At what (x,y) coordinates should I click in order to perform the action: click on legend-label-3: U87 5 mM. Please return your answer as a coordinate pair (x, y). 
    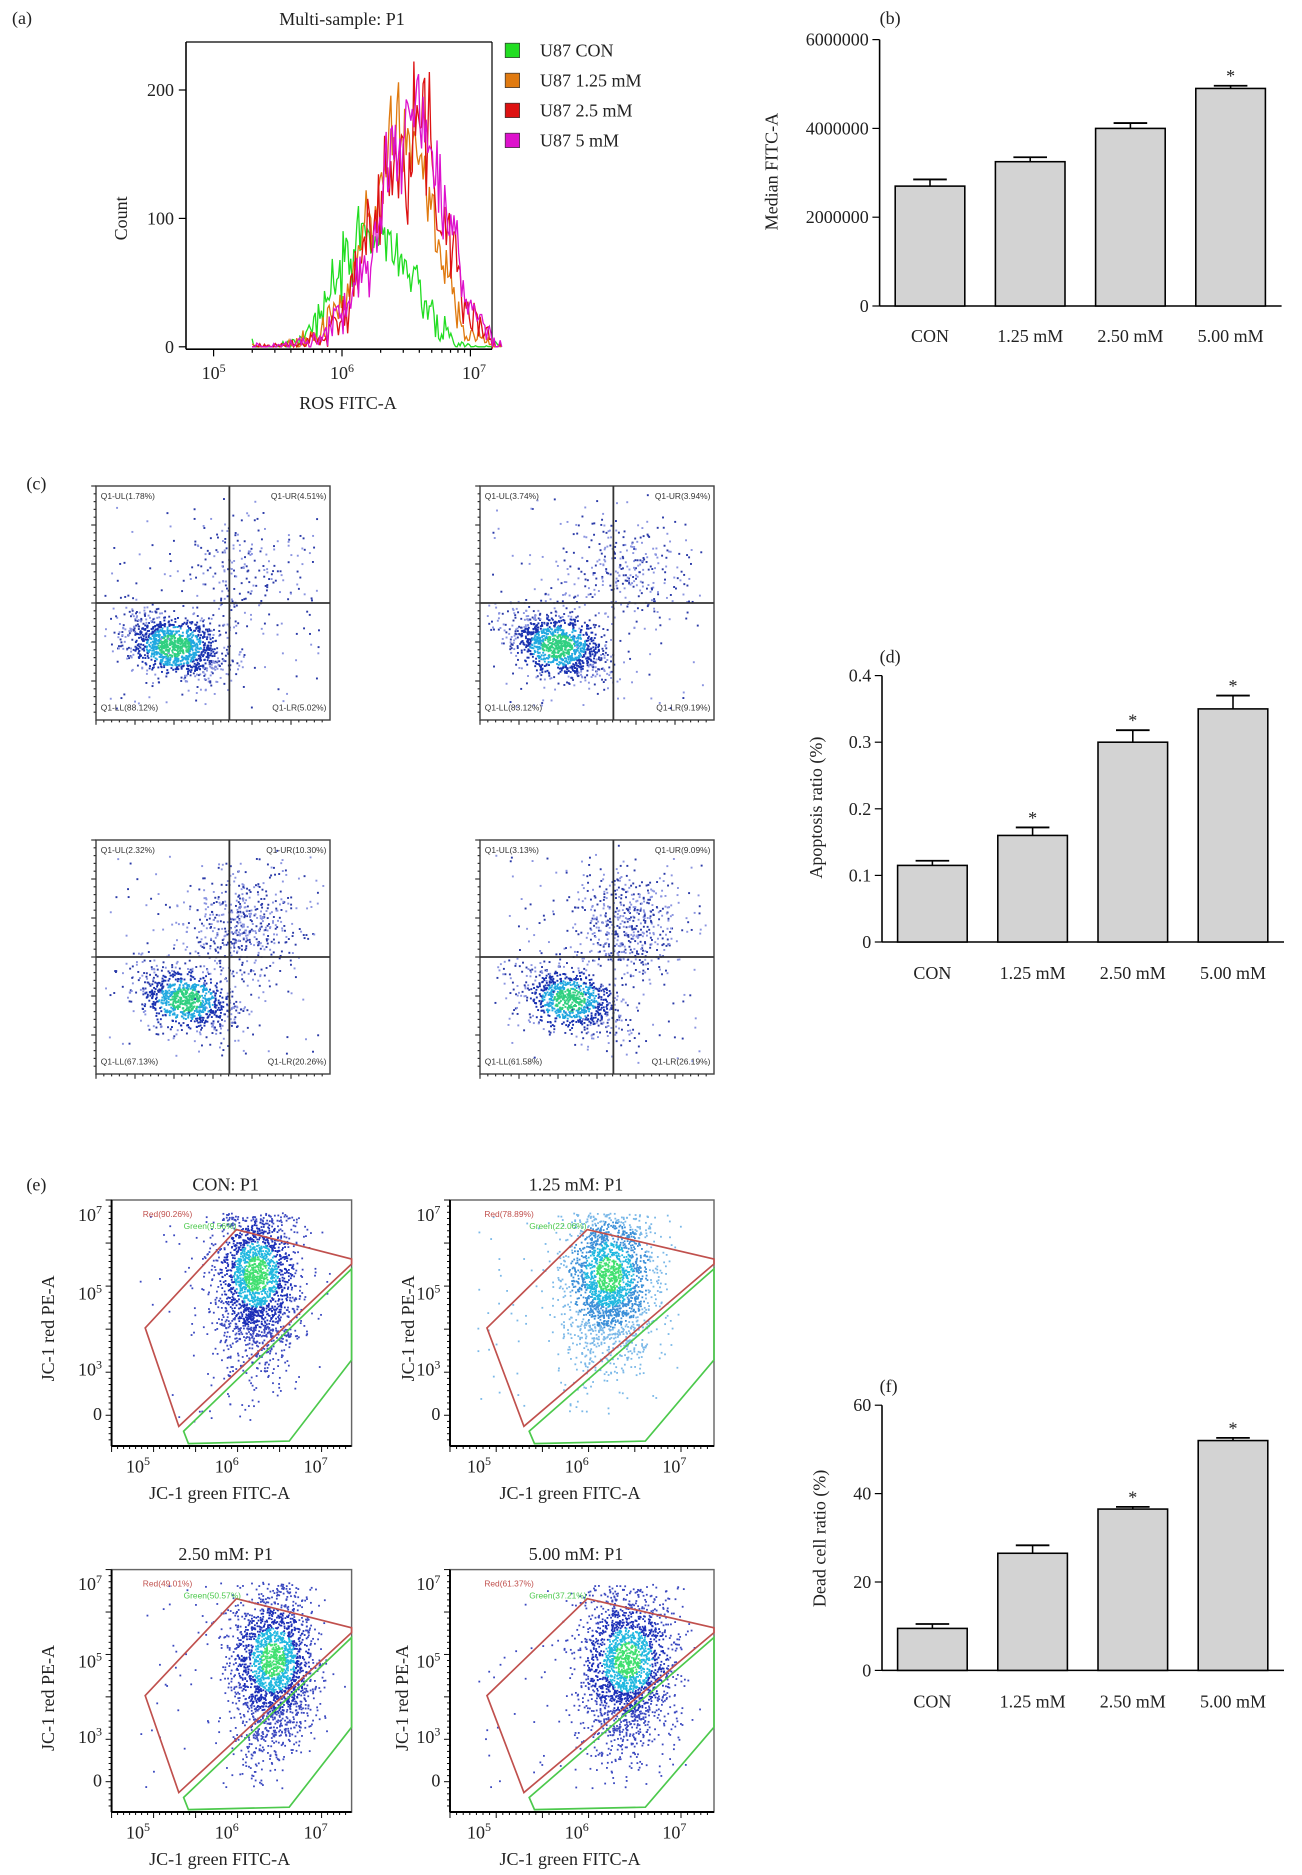
    Looking at the image, I should click on (579, 140).